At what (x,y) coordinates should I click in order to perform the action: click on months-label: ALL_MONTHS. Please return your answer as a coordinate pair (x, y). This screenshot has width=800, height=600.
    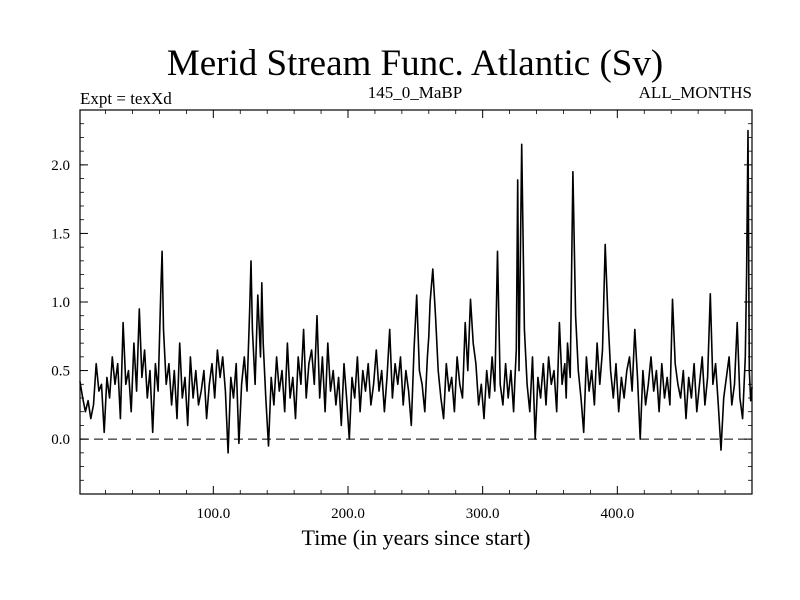
    Looking at the image, I should click on (695, 92).